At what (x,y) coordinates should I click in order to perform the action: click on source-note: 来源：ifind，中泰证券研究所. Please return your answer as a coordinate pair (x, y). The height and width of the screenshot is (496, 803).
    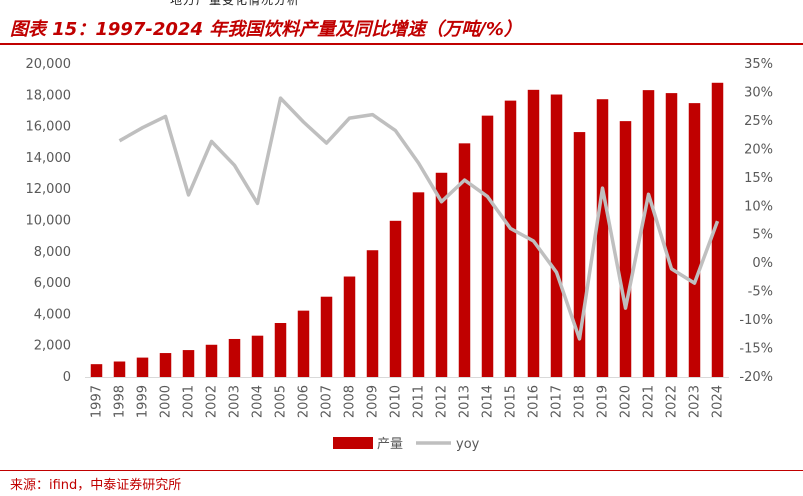
    Looking at the image, I should click on (96, 485).